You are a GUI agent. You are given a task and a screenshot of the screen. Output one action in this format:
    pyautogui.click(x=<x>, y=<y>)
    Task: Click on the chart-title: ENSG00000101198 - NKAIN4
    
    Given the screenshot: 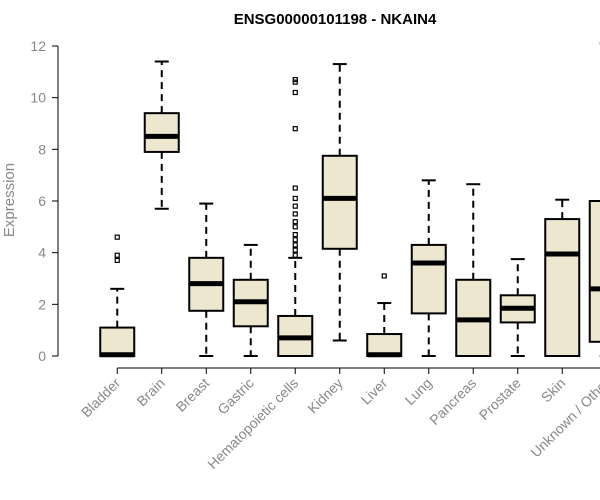 What is the action you would take?
    pyautogui.click(x=335, y=19)
    